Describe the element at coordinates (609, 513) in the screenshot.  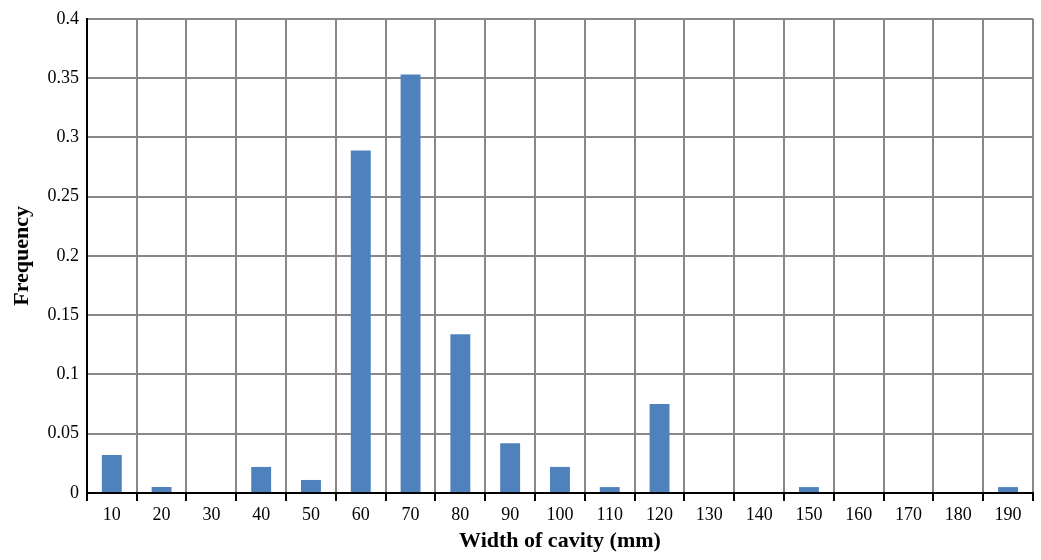
I see `x-tick-label: 110` at that location.